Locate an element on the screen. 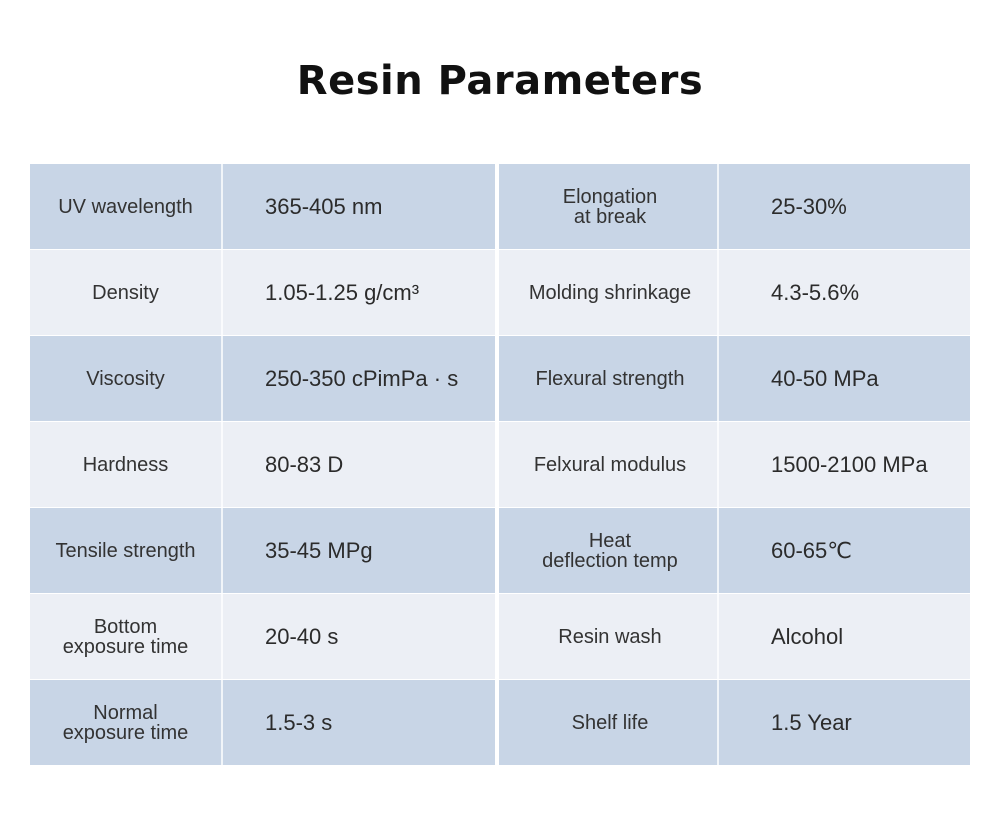 The image size is (1000, 830). parameter-label: Tensile strength is located at coordinates (125, 550).